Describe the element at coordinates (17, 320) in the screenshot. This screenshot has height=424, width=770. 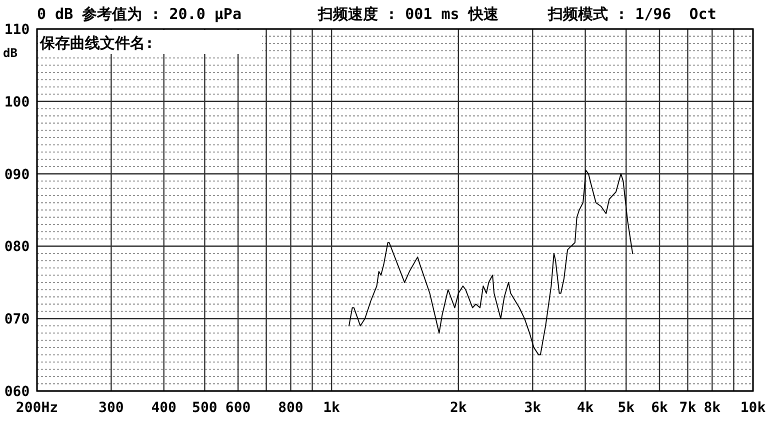
I see `y-tick-label: 070` at that location.